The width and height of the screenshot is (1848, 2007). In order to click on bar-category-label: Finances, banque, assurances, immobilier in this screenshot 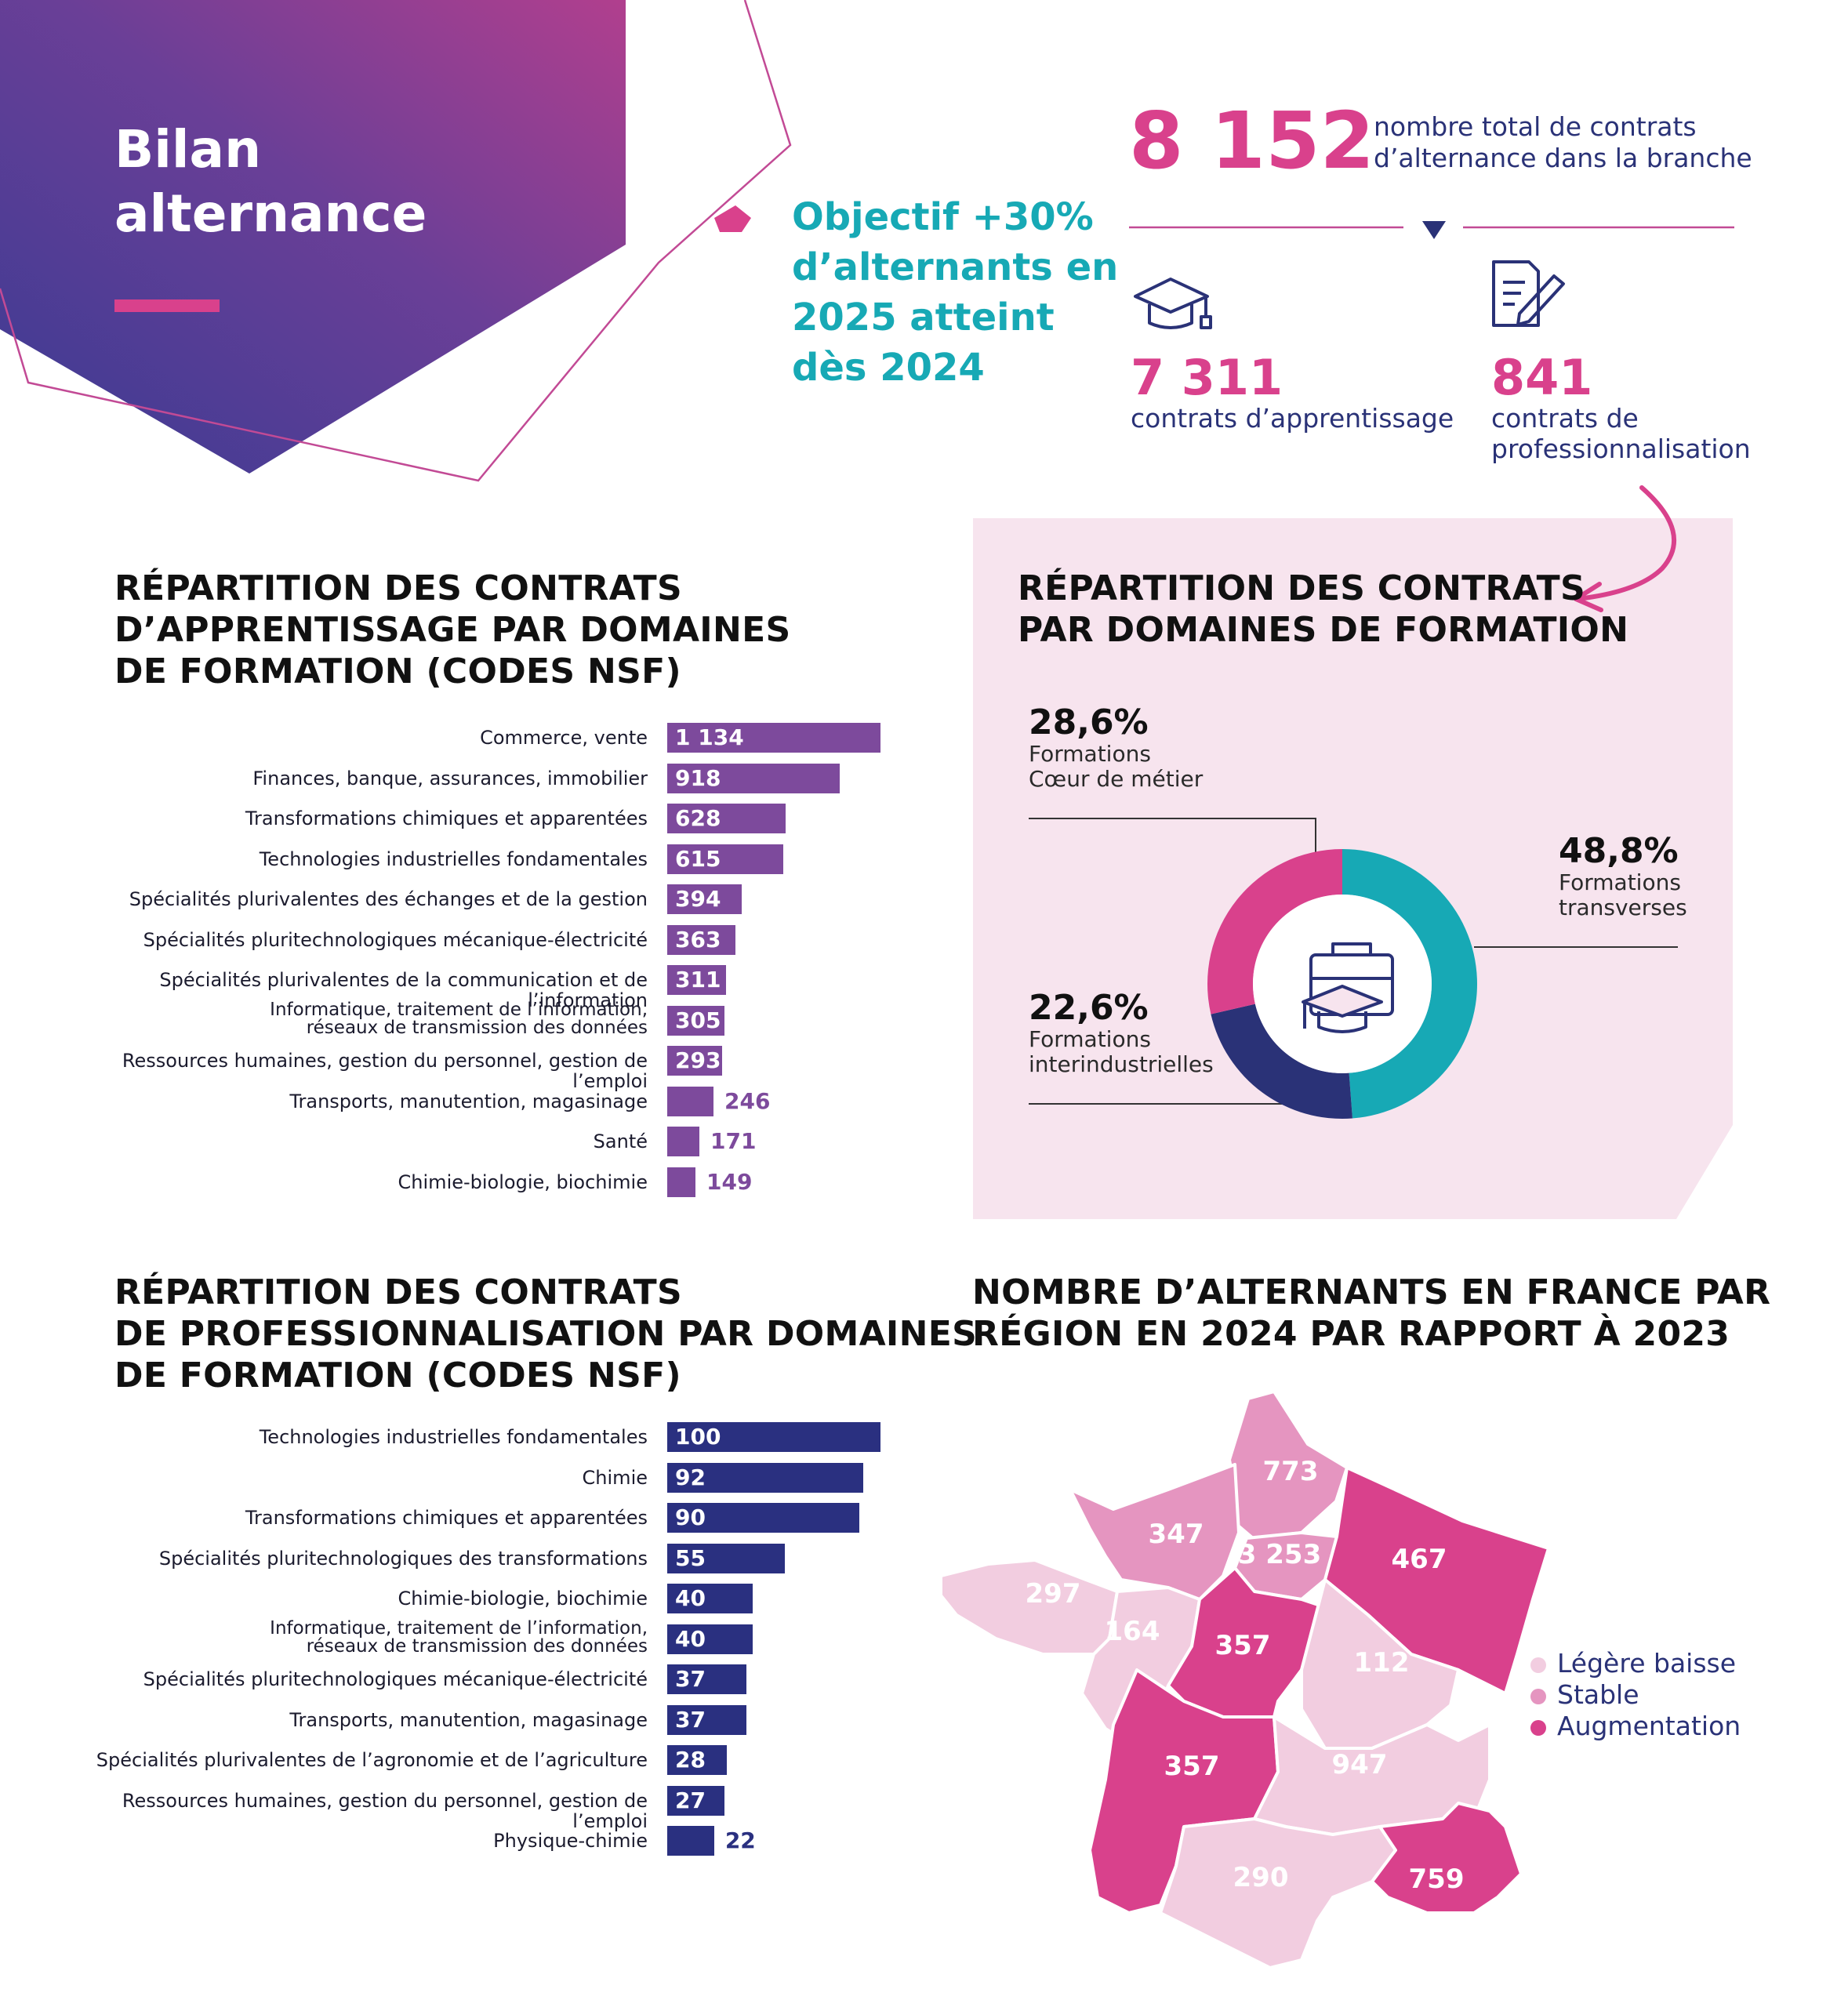, I will do `click(450, 778)`.